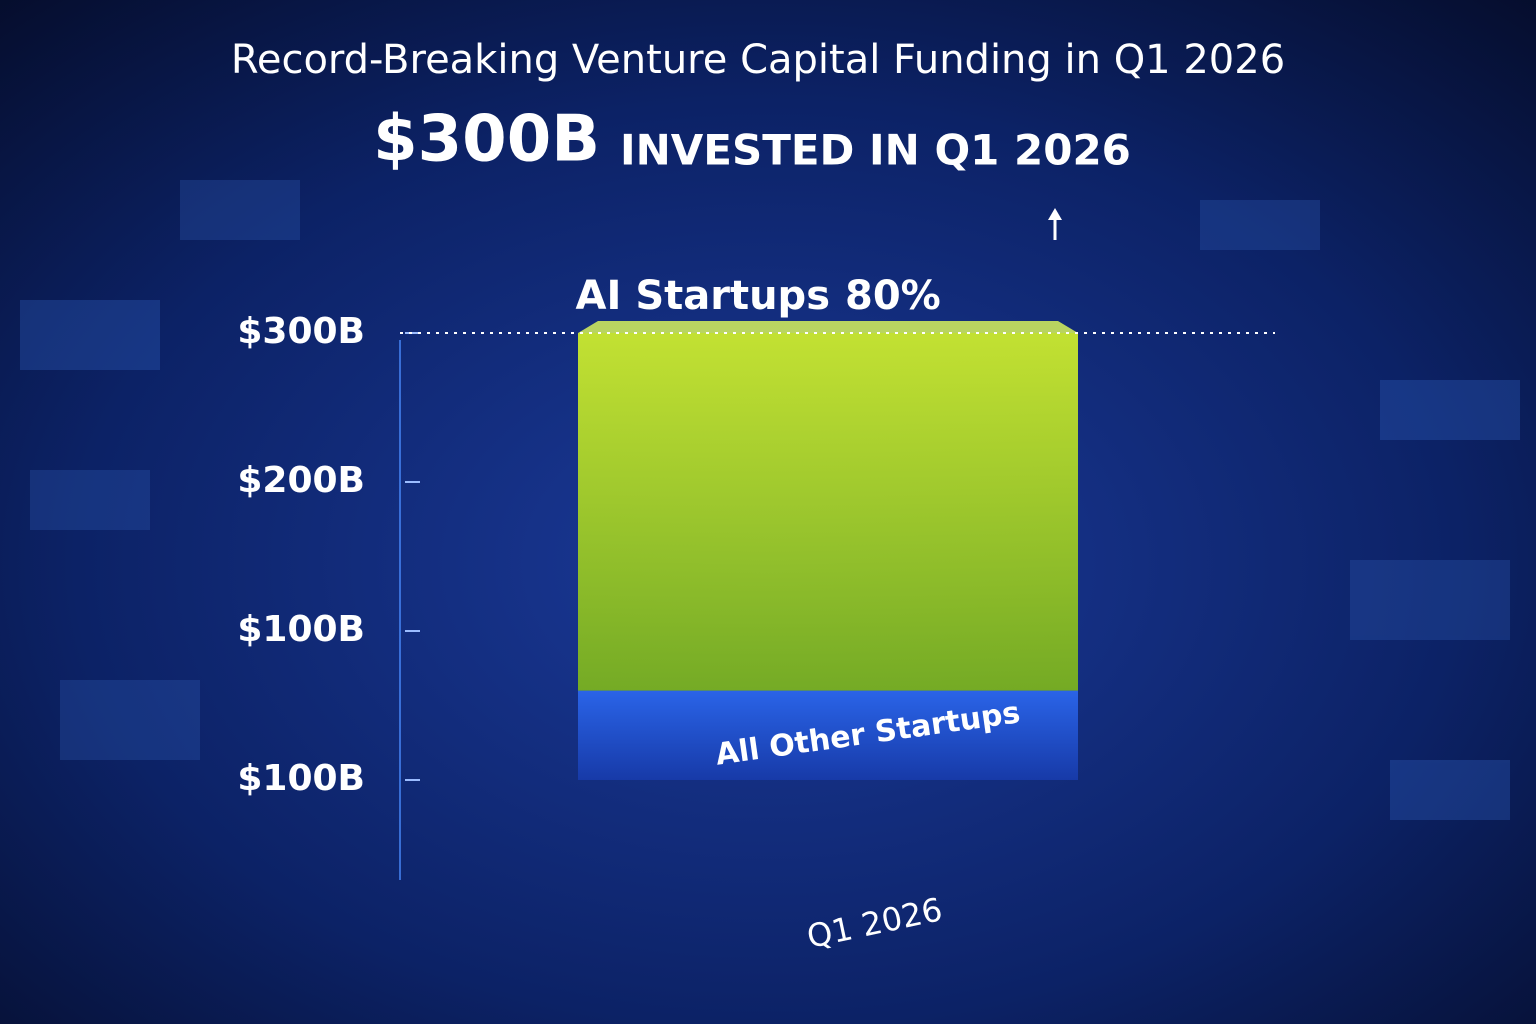 The image size is (1536, 1024). Describe the element at coordinates (828, 327) in the screenshot. I see `bar-top` at that location.